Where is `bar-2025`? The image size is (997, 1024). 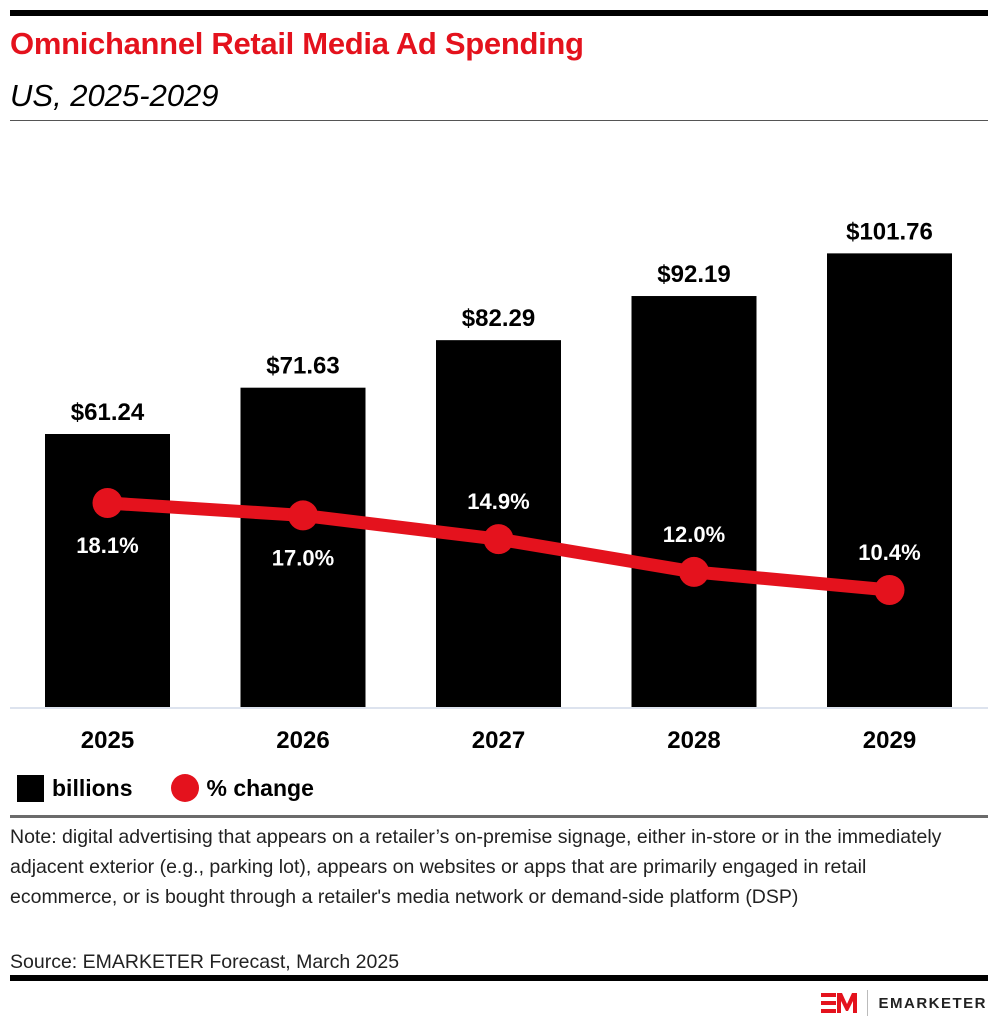 bar-2025 is located at coordinates (107, 570).